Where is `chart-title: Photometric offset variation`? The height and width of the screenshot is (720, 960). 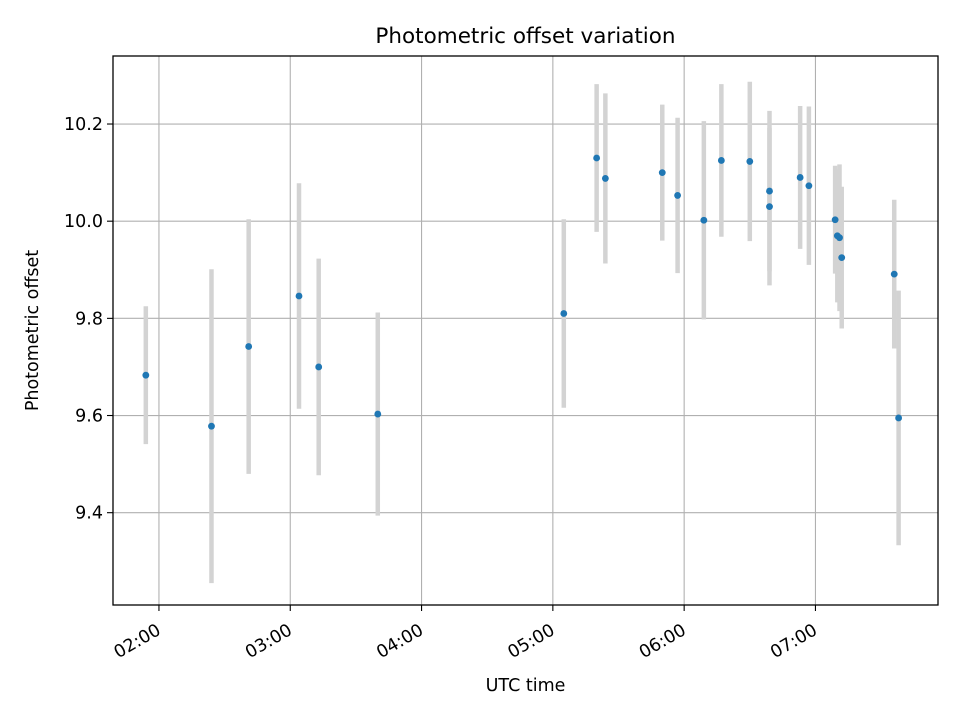 chart-title: Photometric offset variation is located at coordinates (525, 36).